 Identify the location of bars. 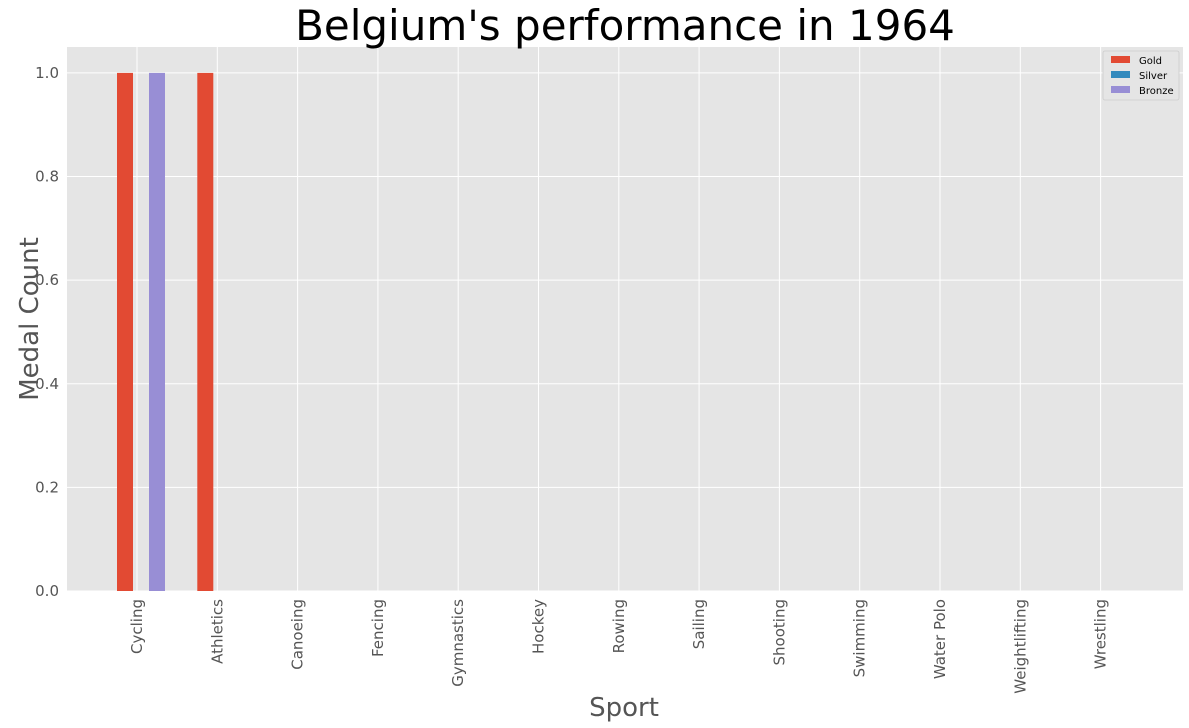
(165, 331).